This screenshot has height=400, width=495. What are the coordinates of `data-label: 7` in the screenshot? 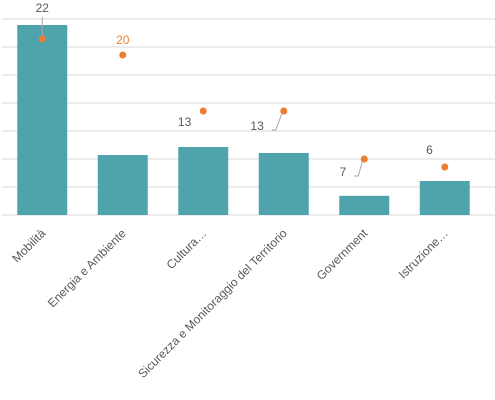 It's located at (343, 172).